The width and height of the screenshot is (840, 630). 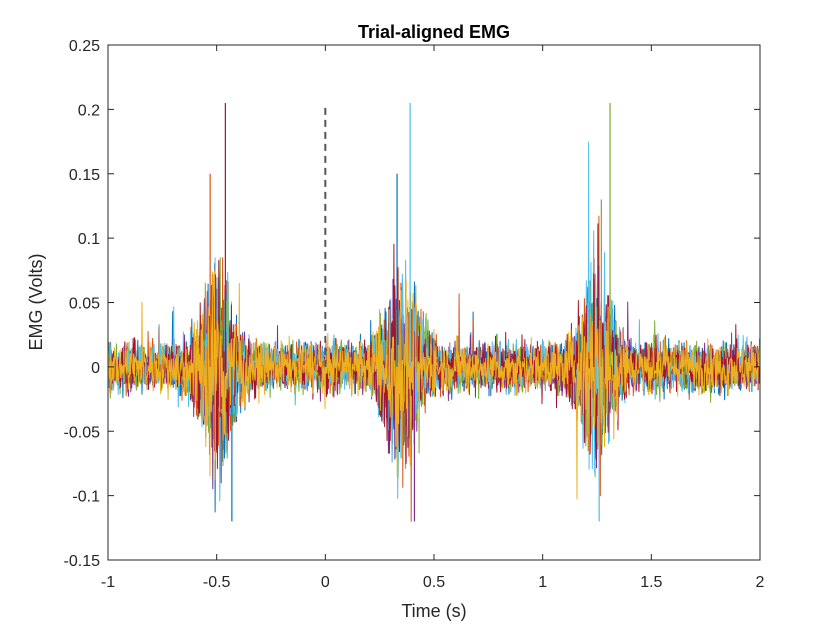 What do you see at coordinates (108, 582) in the screenshot?
I see `x-tick-label: -1` at bounding box center [108, 582].